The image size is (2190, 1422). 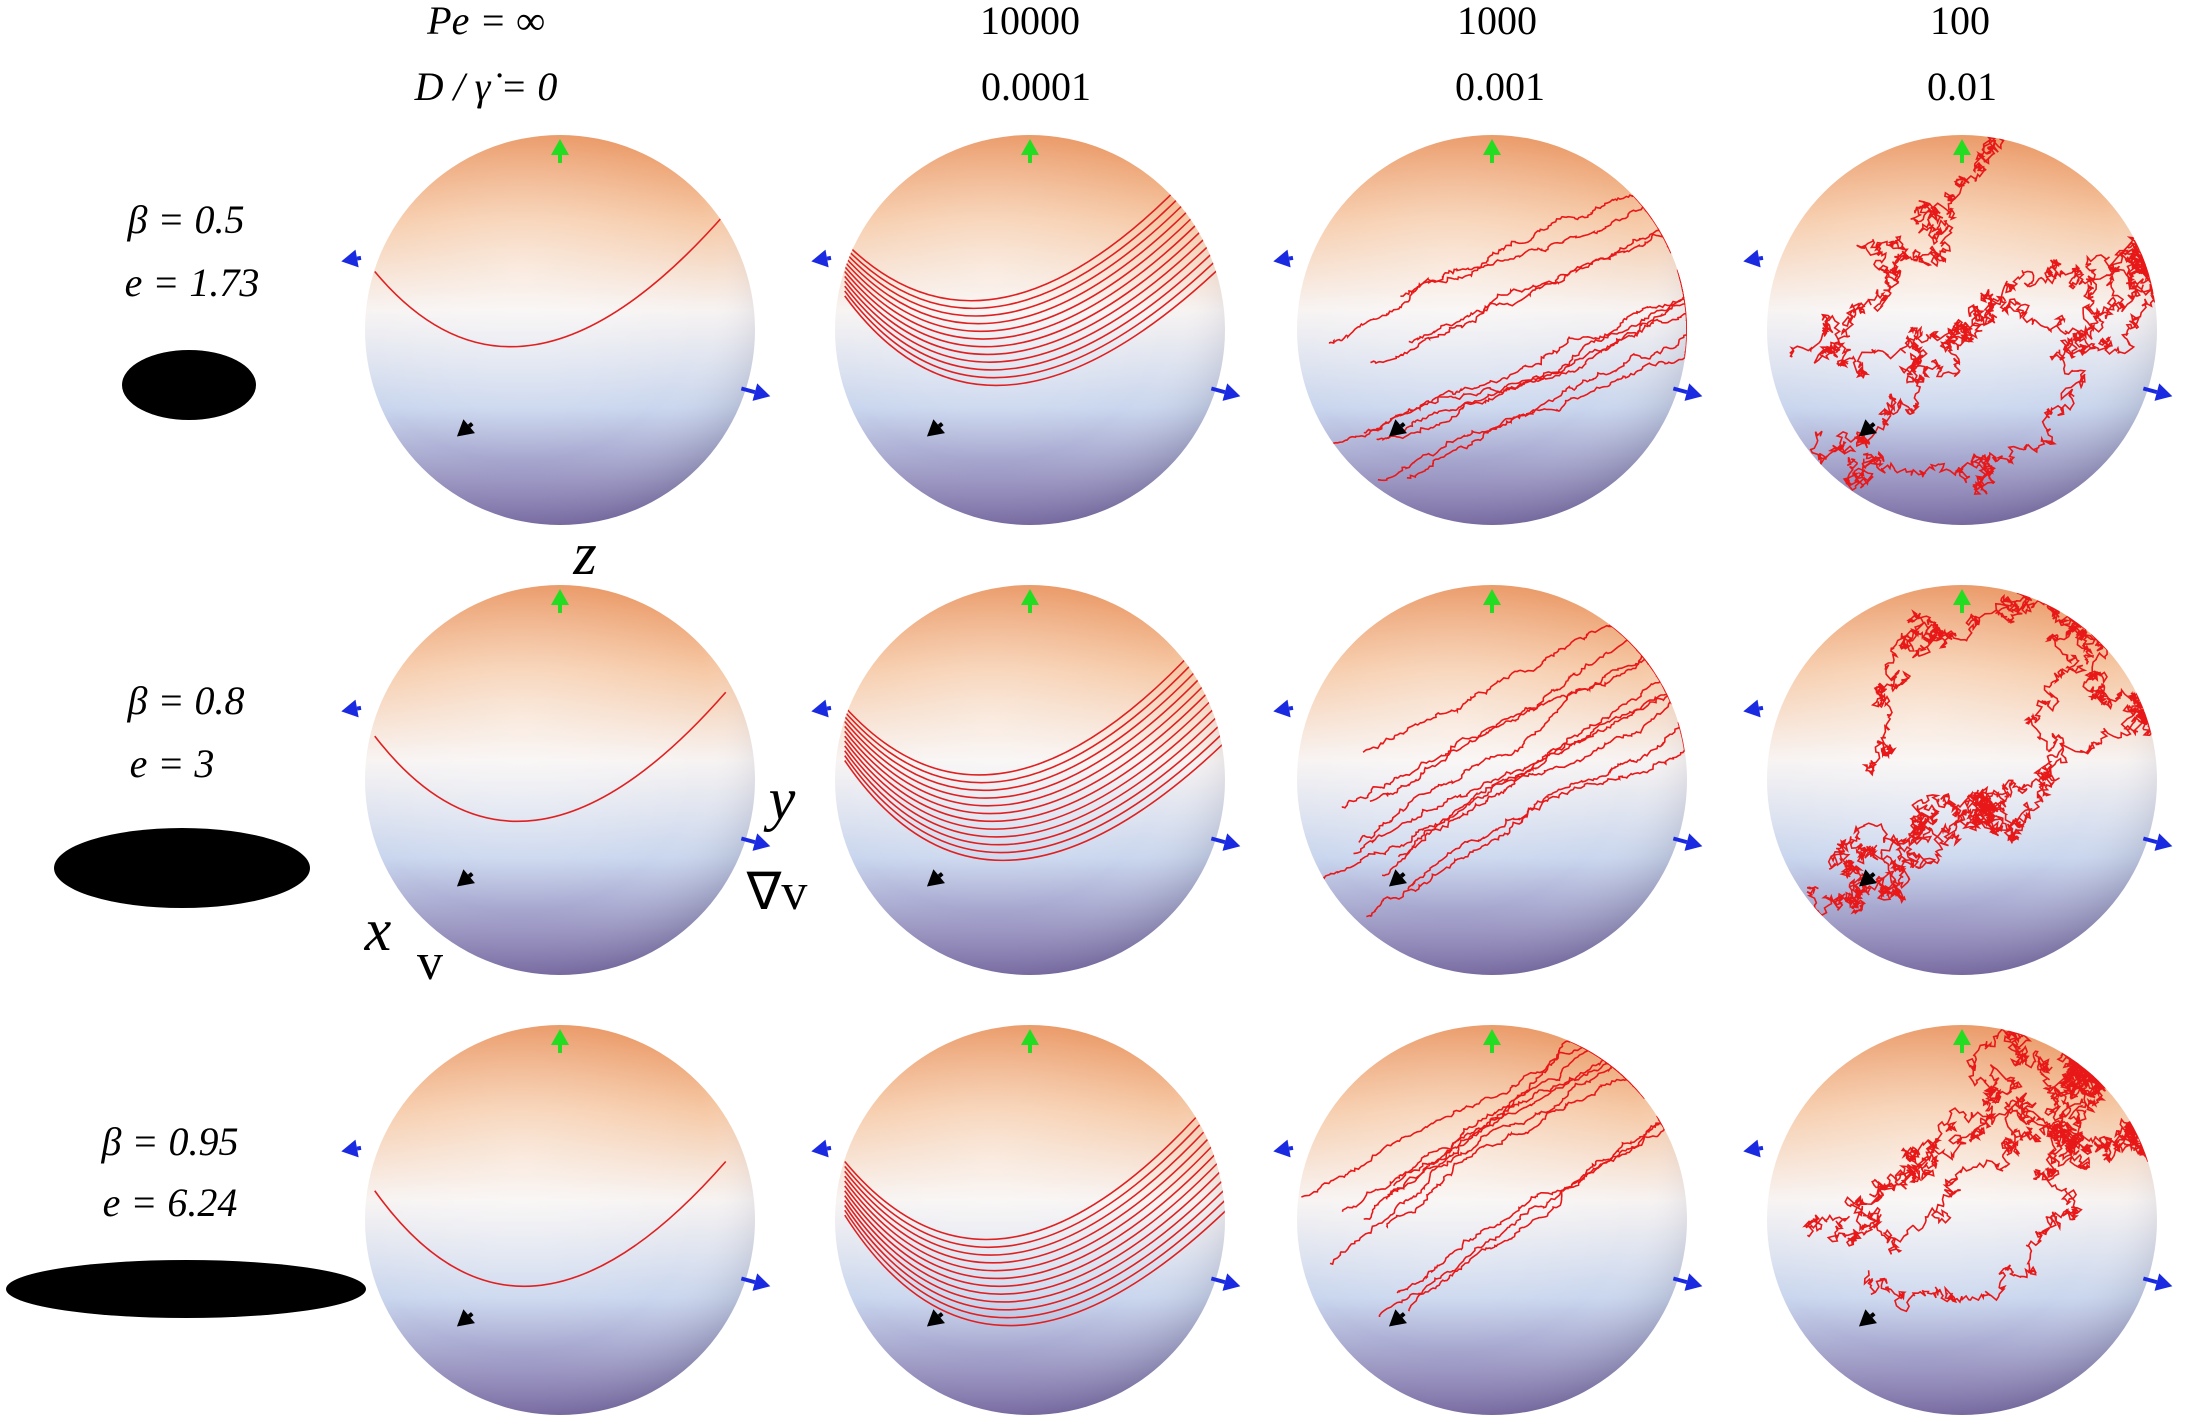 I want to click on particle-shape, so click(x=189, y=385).